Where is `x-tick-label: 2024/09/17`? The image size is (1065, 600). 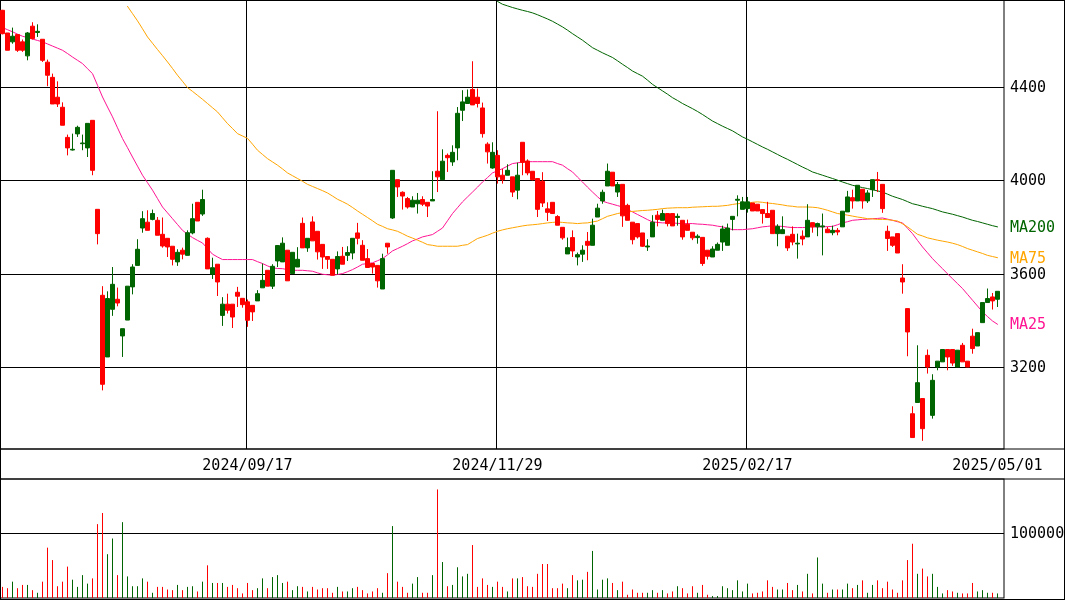 x-tick-label: 2024/09/17 is located at coordinates (247, 465).